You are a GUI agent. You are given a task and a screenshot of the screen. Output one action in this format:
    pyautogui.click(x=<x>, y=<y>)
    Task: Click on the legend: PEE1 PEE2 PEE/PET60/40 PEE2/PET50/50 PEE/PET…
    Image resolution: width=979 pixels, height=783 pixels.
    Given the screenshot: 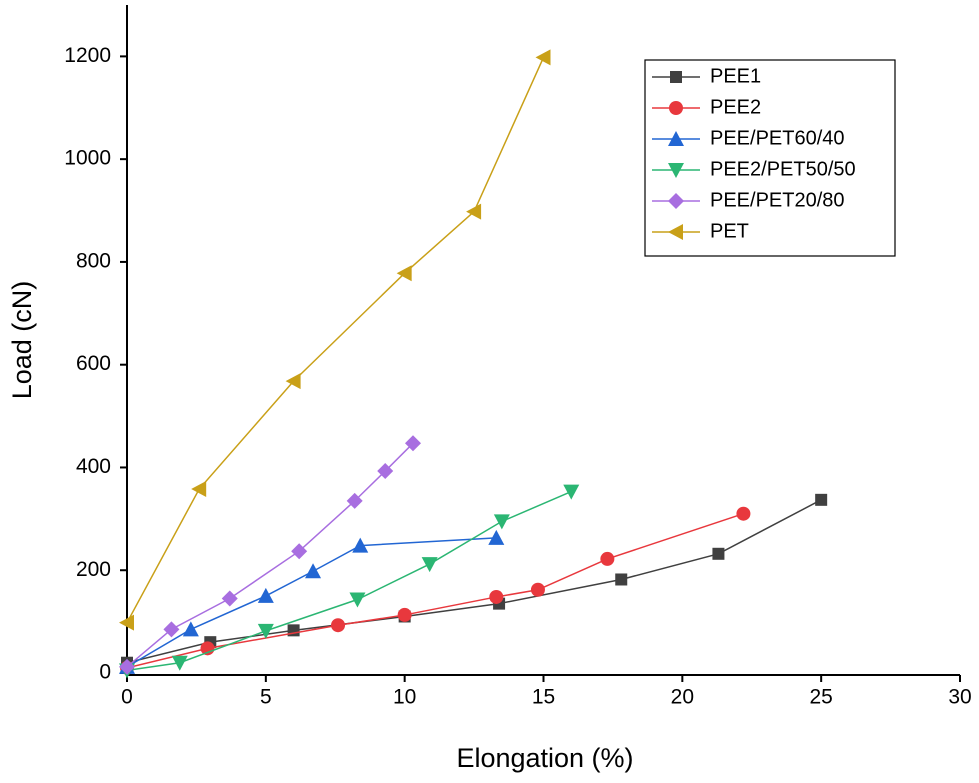 What is the action you would take?
    pyautogui.click(x=770, y=158)
    